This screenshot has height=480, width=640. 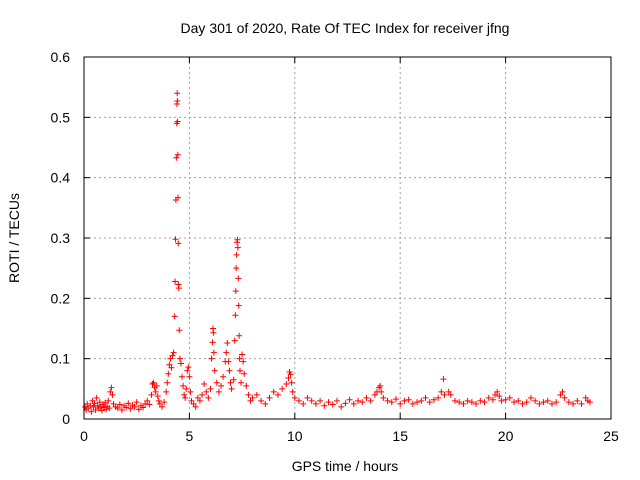 What do you see at coordinates (61, 57) in the screenshot?
I see `y-tick-label: 0.6` at bounding box center [61, 57].